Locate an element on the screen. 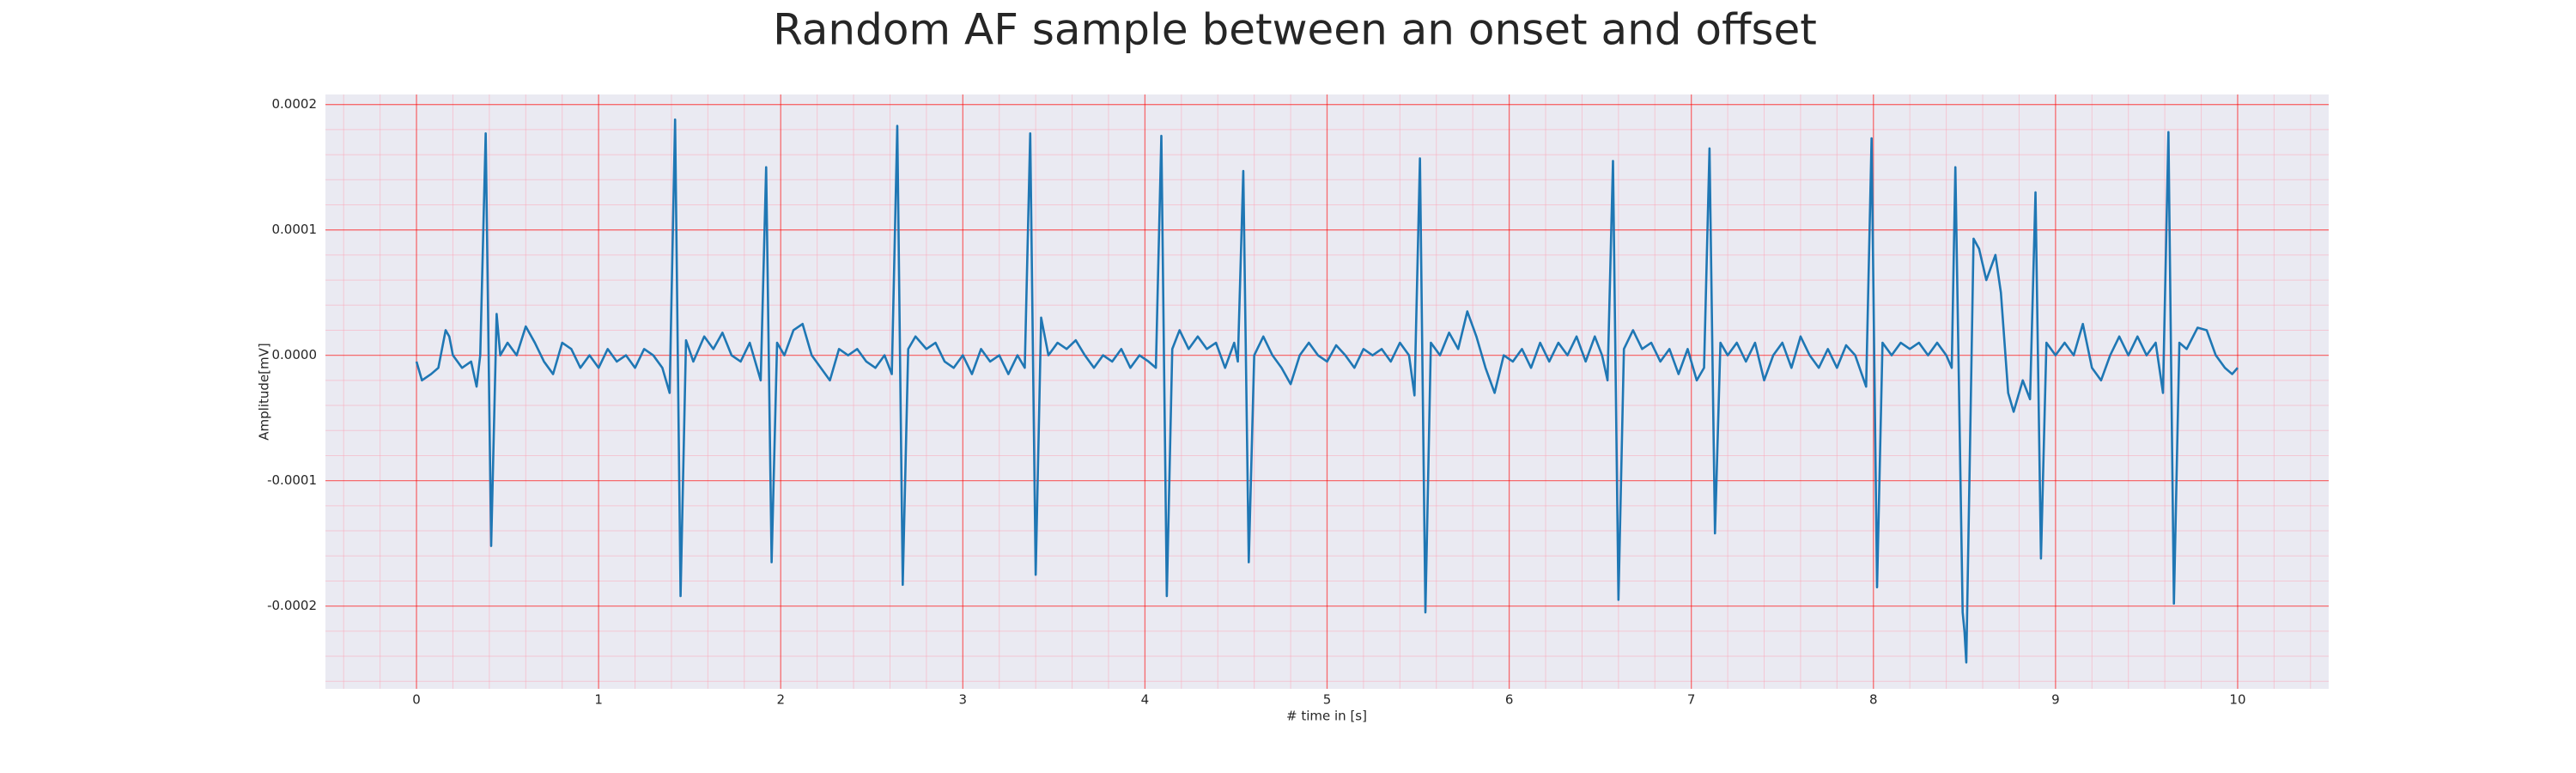  x-tick-label: 5 is located at coordinates (1327, 700).